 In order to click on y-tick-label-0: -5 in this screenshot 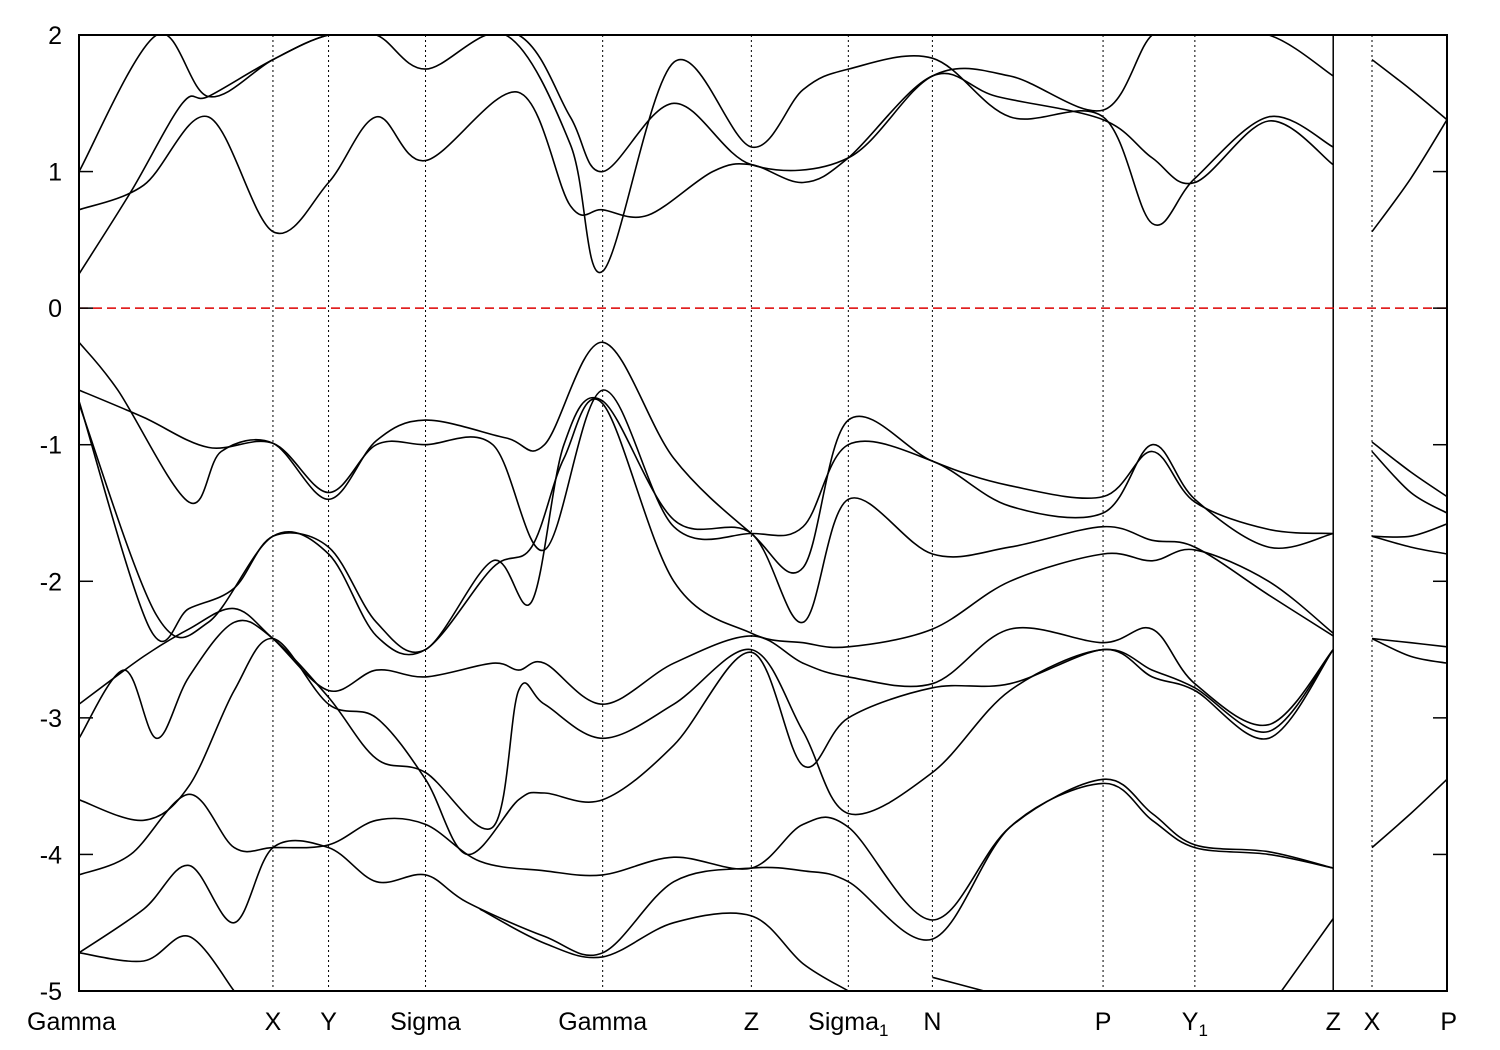, I will do `click(51, 992)`.